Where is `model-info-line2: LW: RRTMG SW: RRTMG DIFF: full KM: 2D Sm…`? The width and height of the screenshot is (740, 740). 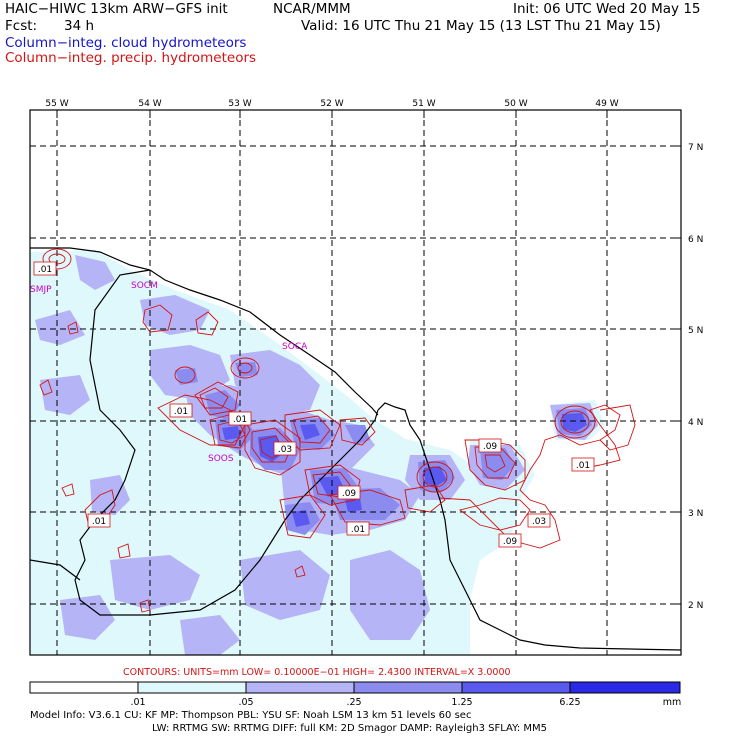 model-info-line2: LW: RRTMG SW: RRTMG DIFF: full KM: 2D Sm… is located at coordinates (350, 728).